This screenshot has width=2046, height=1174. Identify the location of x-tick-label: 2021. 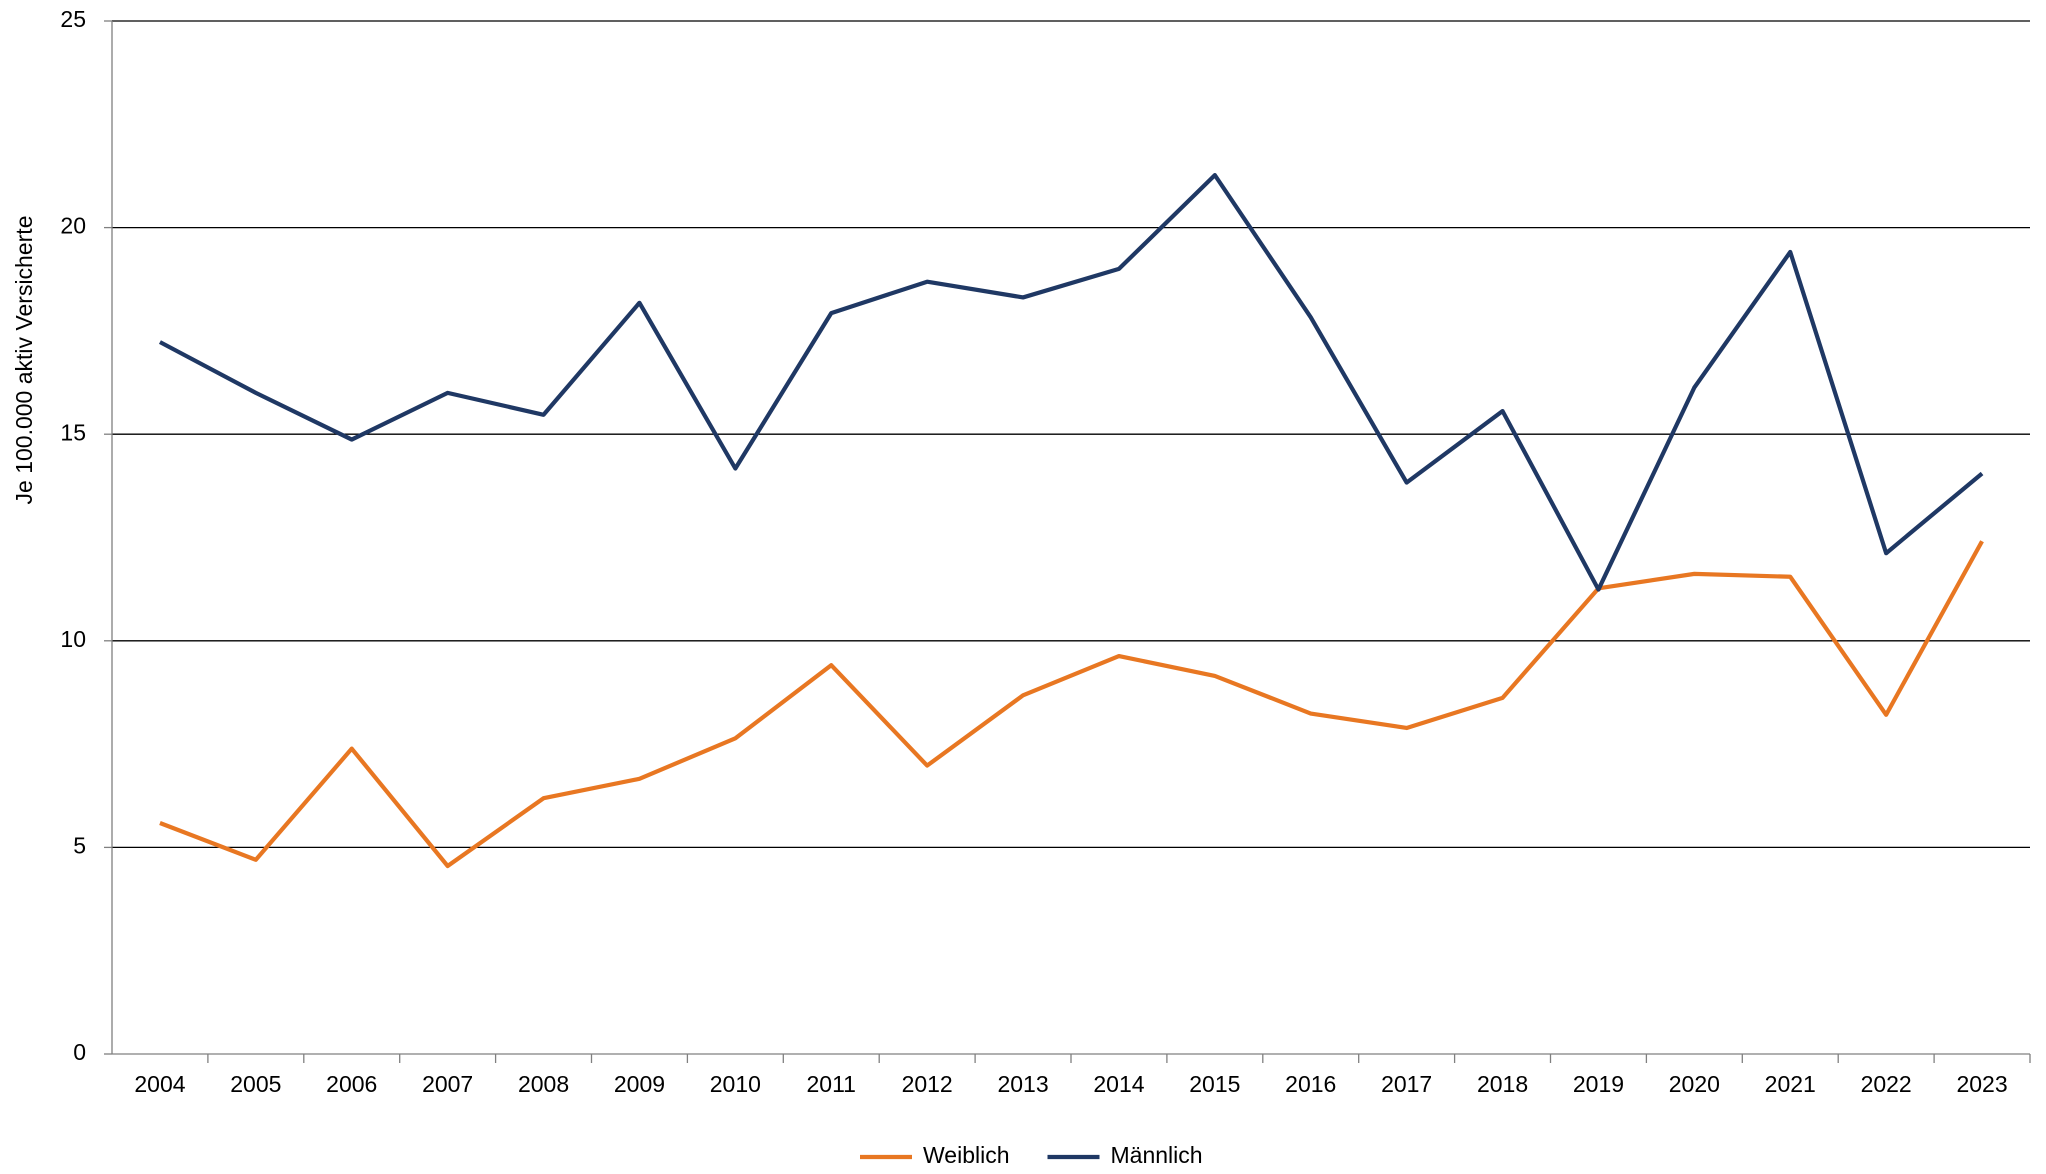
(1790, 1084).